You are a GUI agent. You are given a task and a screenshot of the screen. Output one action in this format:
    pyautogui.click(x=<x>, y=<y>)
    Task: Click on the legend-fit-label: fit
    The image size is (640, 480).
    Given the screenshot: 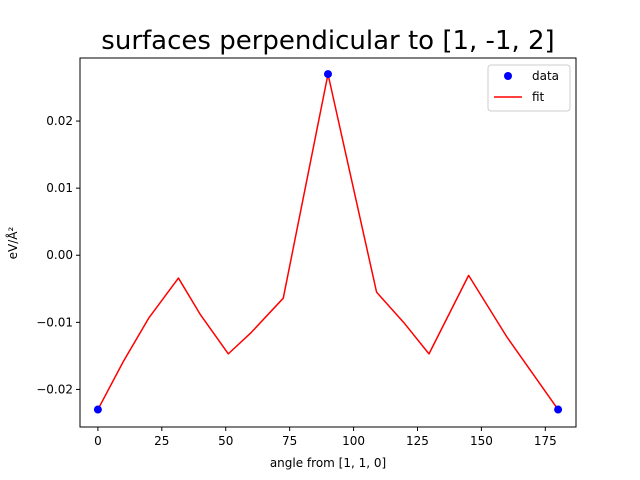 What is the action you would take?
    pyautogui.click(x=538, y=97)
    